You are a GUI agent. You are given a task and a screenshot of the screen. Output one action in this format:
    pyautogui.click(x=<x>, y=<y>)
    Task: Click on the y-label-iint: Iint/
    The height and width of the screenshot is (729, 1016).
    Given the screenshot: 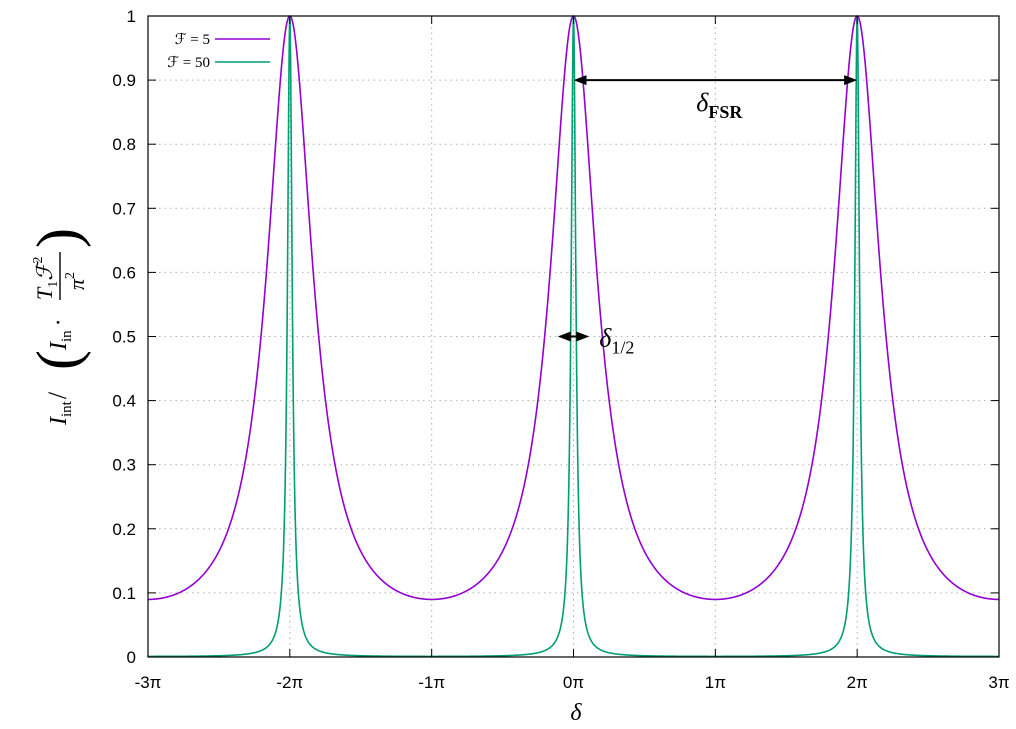 What is the action you would take?
    pyautogui.click(x=59, y=408)
    